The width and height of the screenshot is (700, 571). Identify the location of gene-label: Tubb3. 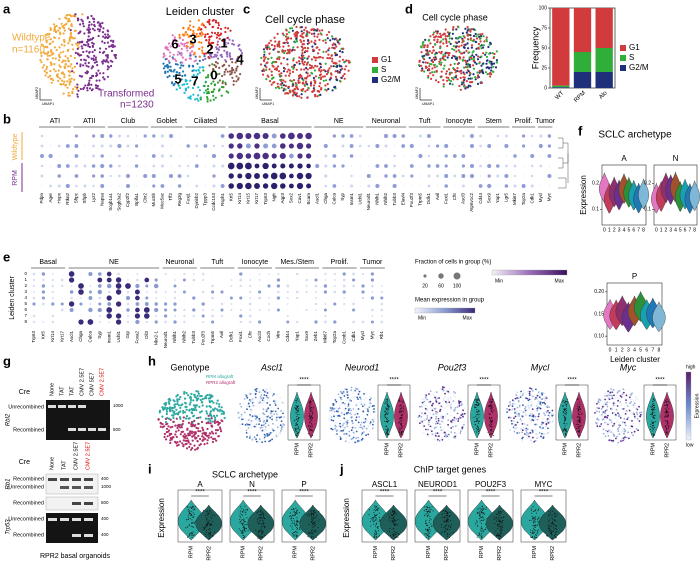
(193, 337).